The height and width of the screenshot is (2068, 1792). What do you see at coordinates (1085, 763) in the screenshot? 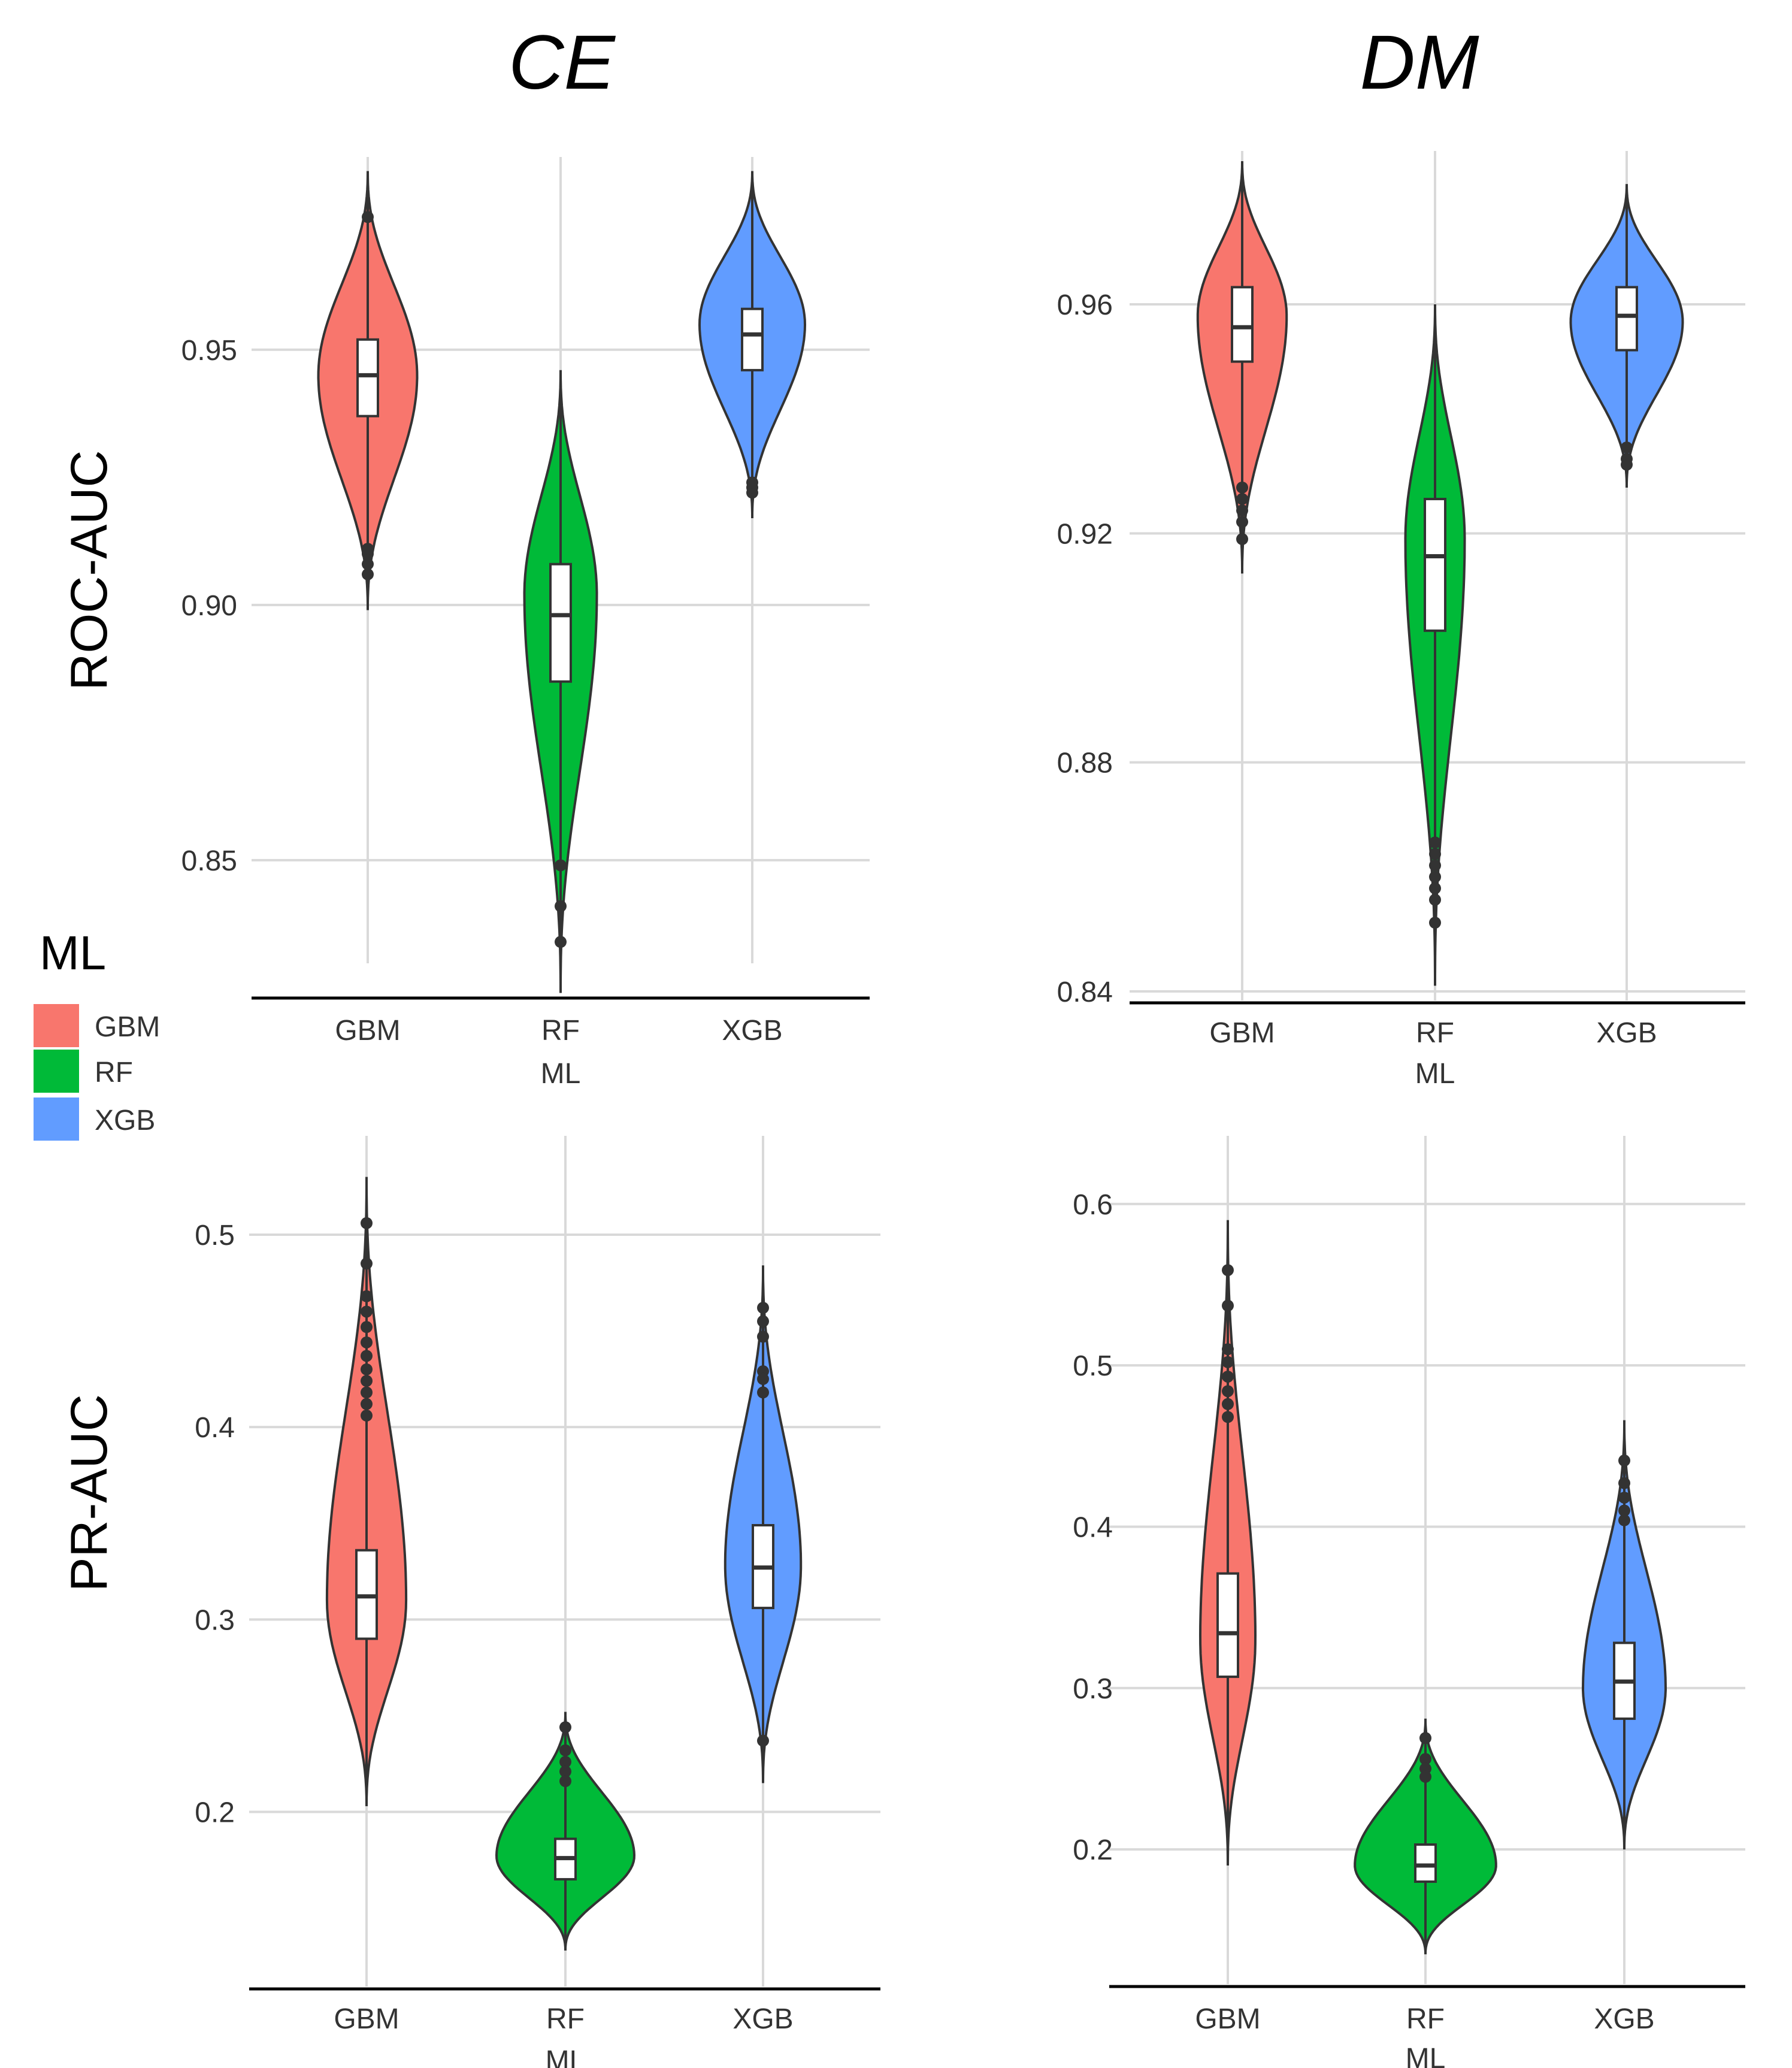
I see `y-tick-label: 0.88` at bounding box center [1085, 763].